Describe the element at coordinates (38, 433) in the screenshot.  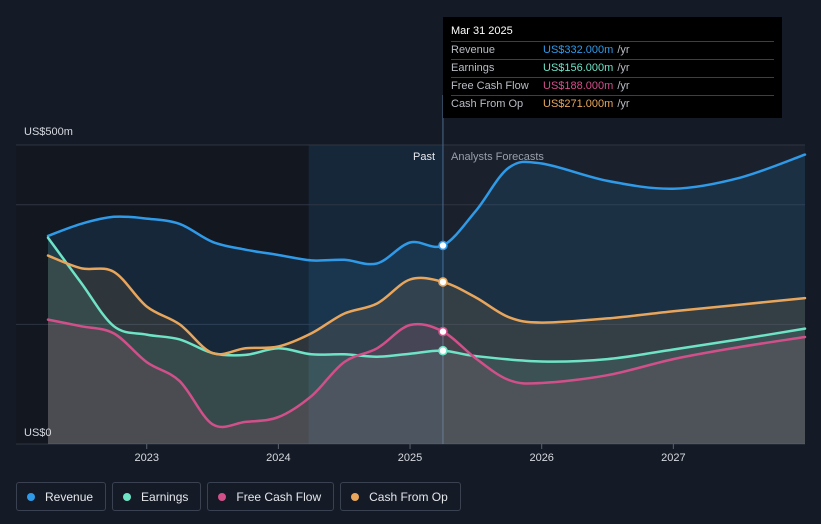
I see `y-axis-bottom-label: US$0` at that location.